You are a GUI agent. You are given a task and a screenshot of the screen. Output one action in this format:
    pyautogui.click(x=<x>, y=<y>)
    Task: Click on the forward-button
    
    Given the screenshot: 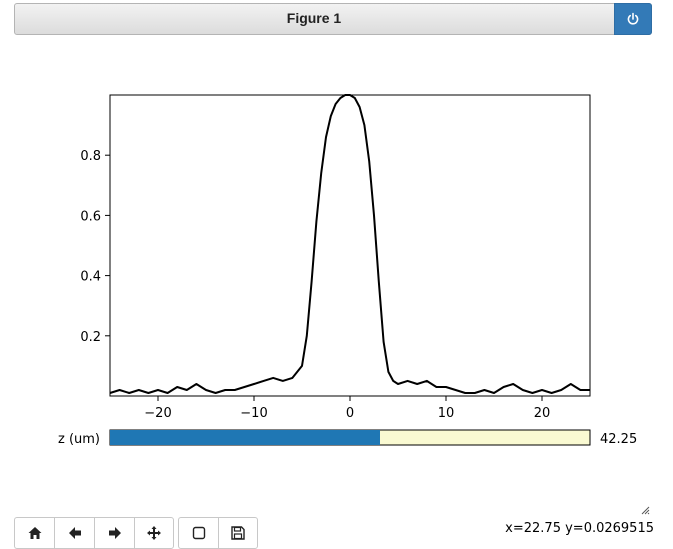 What is the action you would take?
    pyautogui.click(x=114, y=533)
    